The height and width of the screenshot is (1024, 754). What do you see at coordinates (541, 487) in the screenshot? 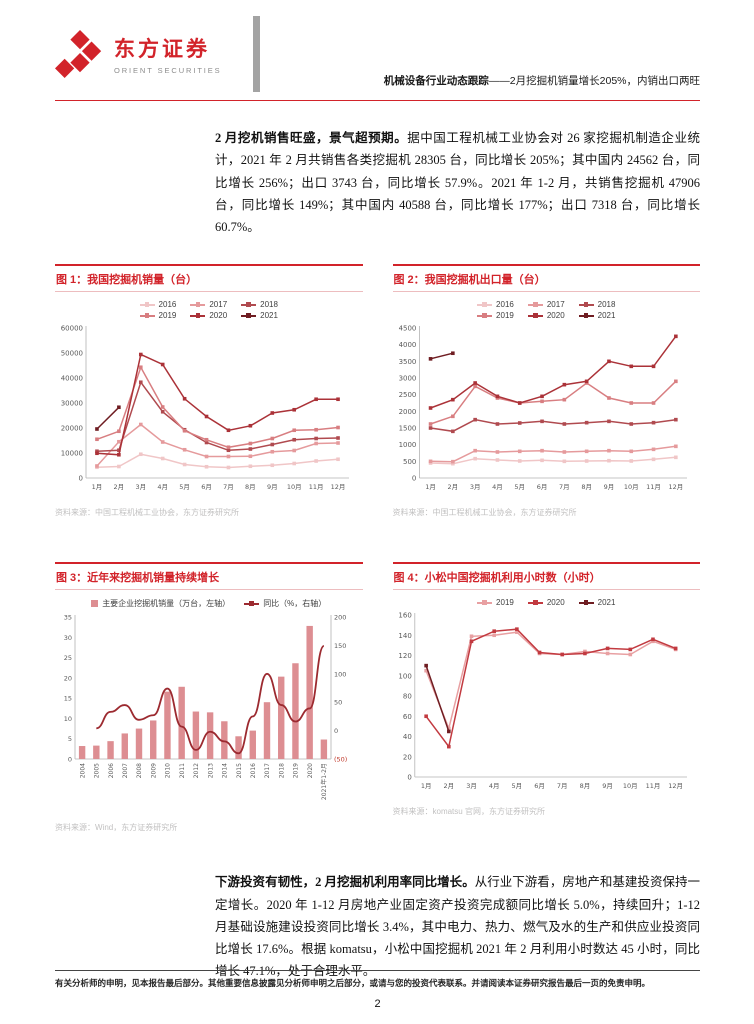
I see `svg-text: 6月` at bounding box center [541, 487].